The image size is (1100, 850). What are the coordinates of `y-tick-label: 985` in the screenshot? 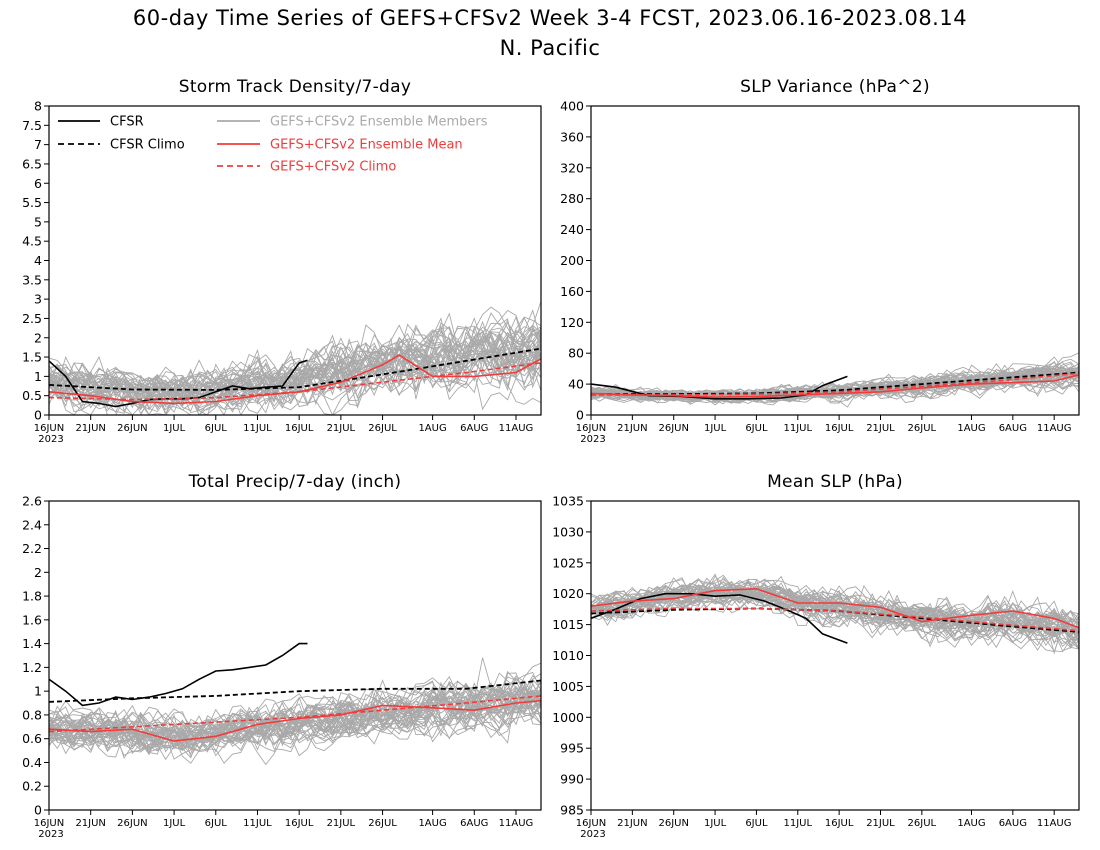 It's located at (572, 810).